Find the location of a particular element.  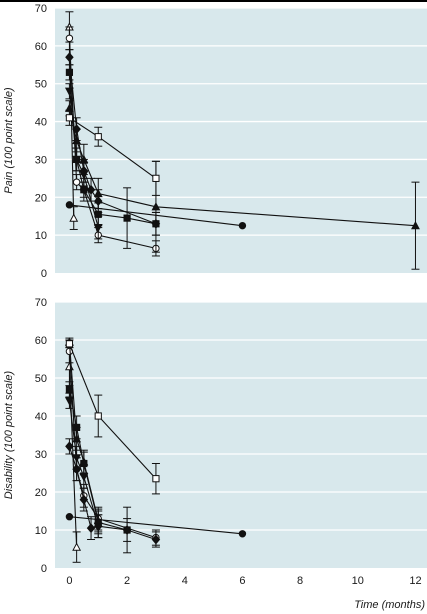

x-tick-label: 10 is located at coordinates (358, 581).